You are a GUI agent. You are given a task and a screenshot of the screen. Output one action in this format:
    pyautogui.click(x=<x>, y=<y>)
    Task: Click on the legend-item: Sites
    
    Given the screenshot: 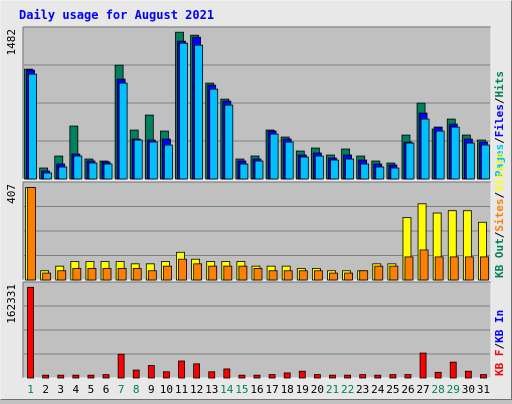 What is the action you would take?
    pyautogui.click(x=499, y=215)
    